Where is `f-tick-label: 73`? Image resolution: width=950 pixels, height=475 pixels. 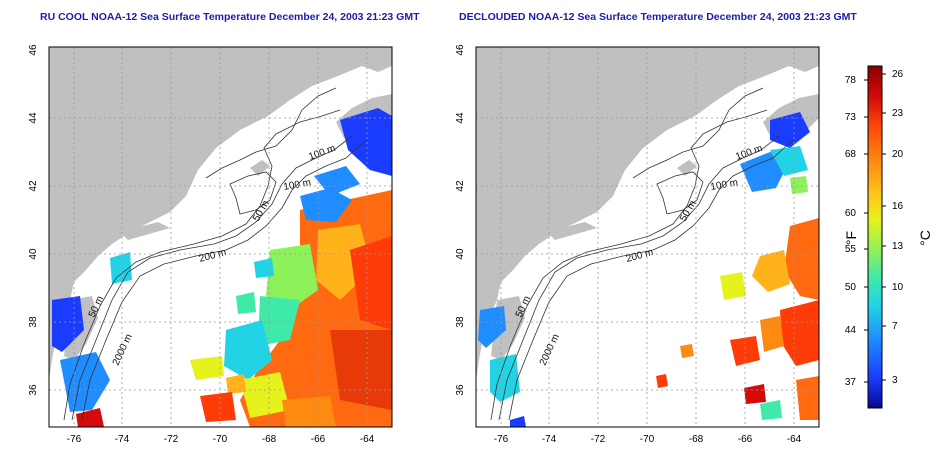
f-tick-label: 73 is located at coordinates (851, 117).